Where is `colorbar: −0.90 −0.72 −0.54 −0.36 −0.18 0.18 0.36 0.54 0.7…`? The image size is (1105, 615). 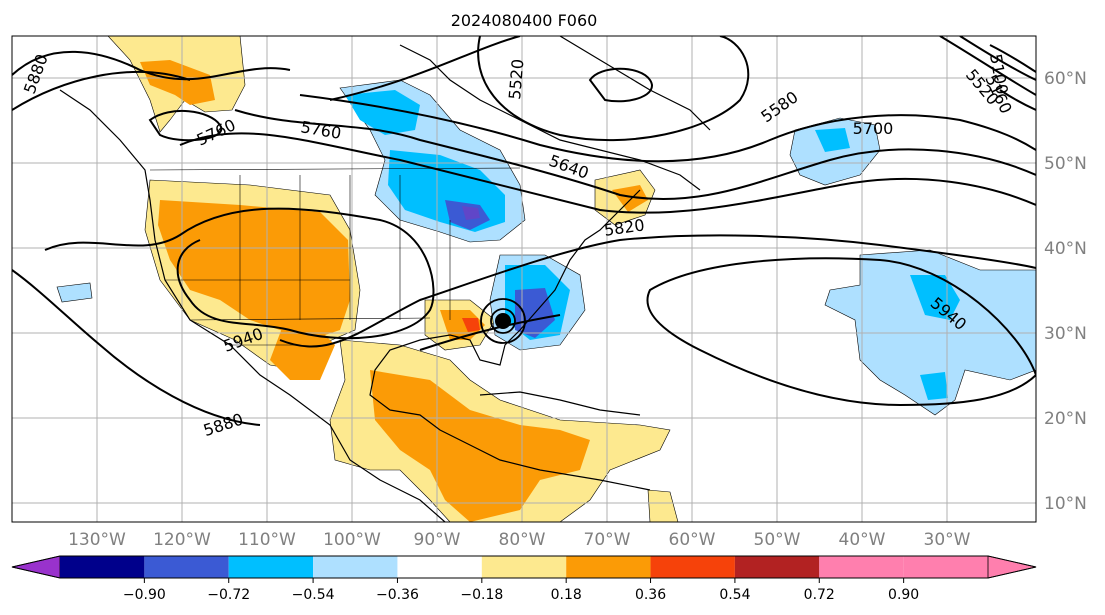
colorbar: −0.90 −0.72 −0.54 −0.36 −0.18 0.18 0.36 0.54 0.7… is located at coordinates (524, 579).